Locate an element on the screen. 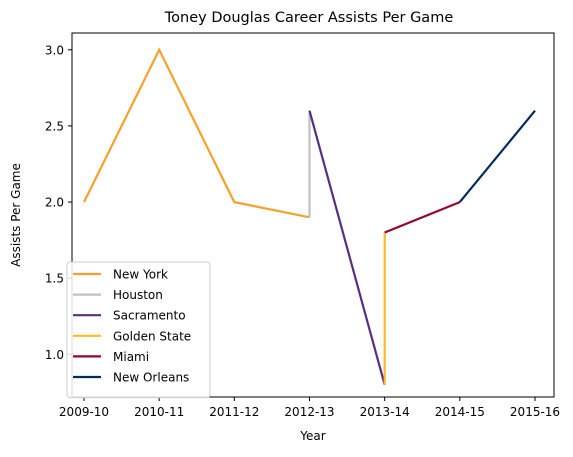  y-tick-label: 1.0 is located at coordinates (54, 355).